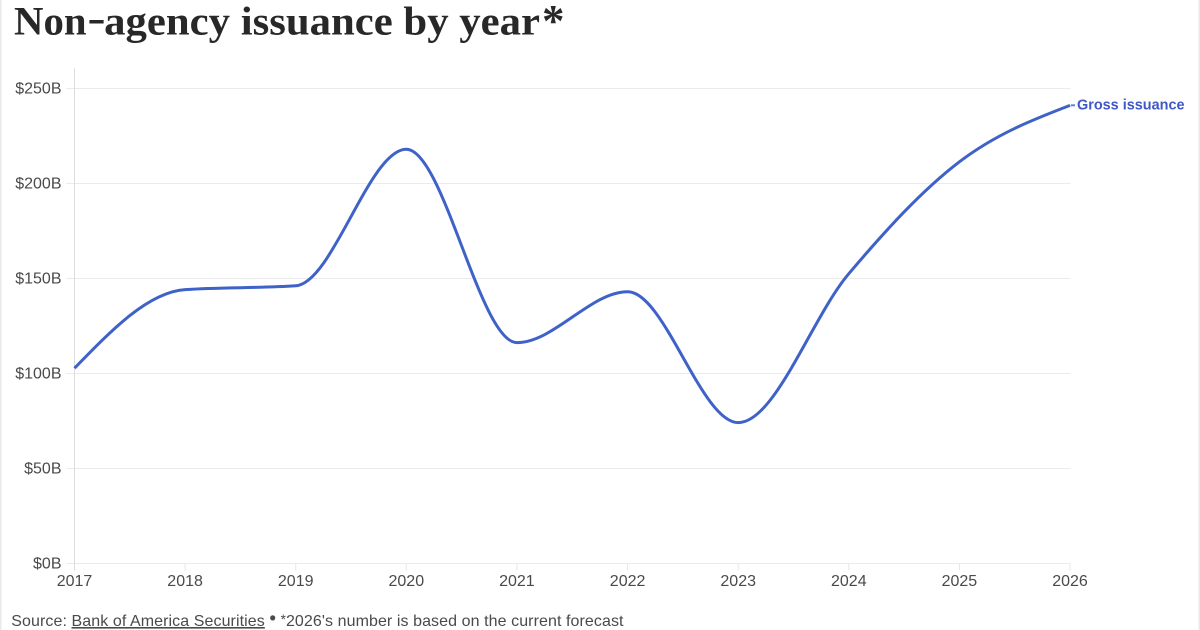  Describe the element at coordinates (185, 581) in the screenshot. I see `svg-text: 2018` at that location.